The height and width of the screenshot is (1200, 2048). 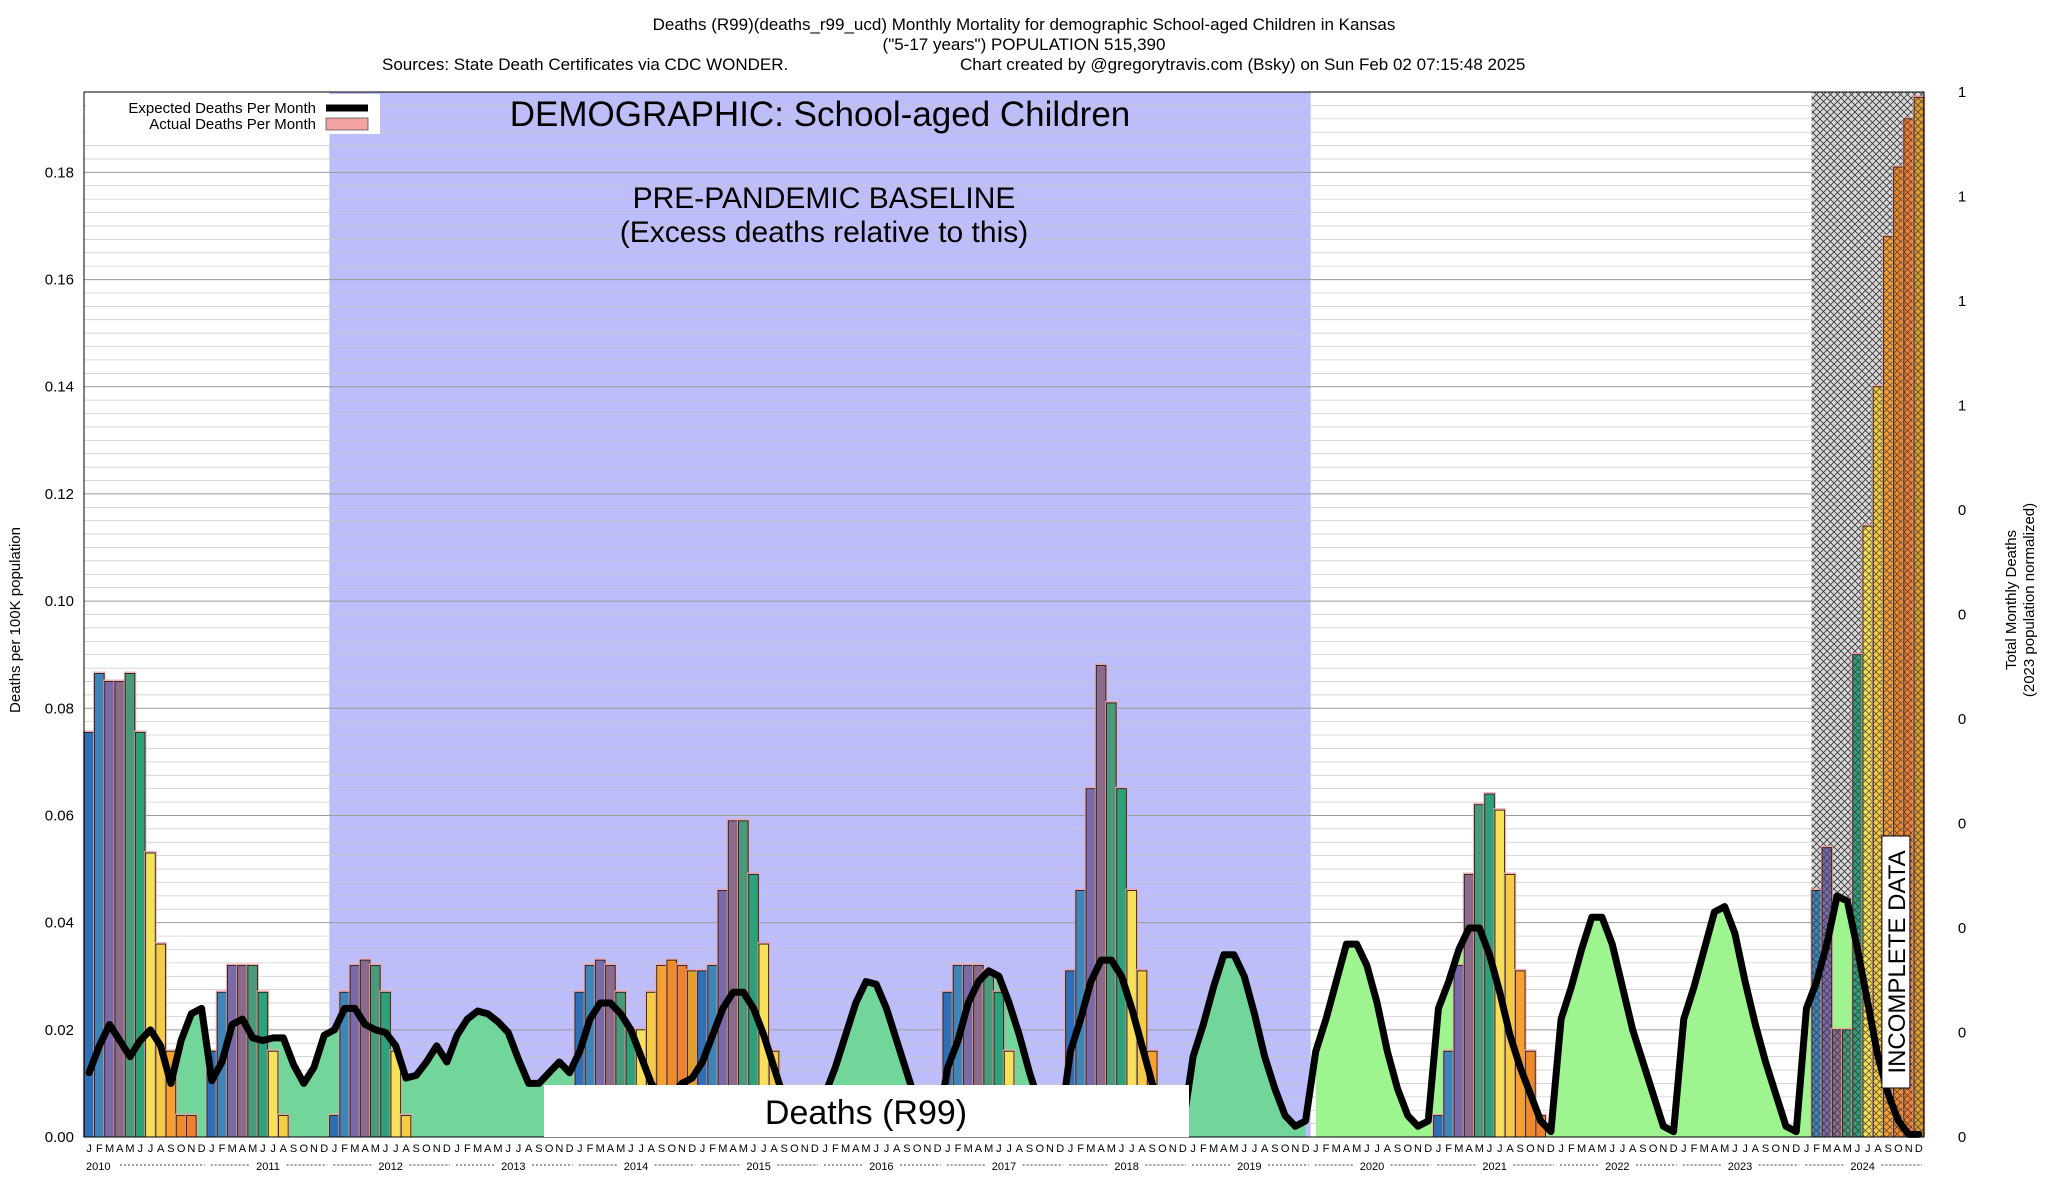 What do you see at coordinates (59, 923) in the screenshot?
I see `y-tick-label: 0.04` at bounding box center [59, 923].